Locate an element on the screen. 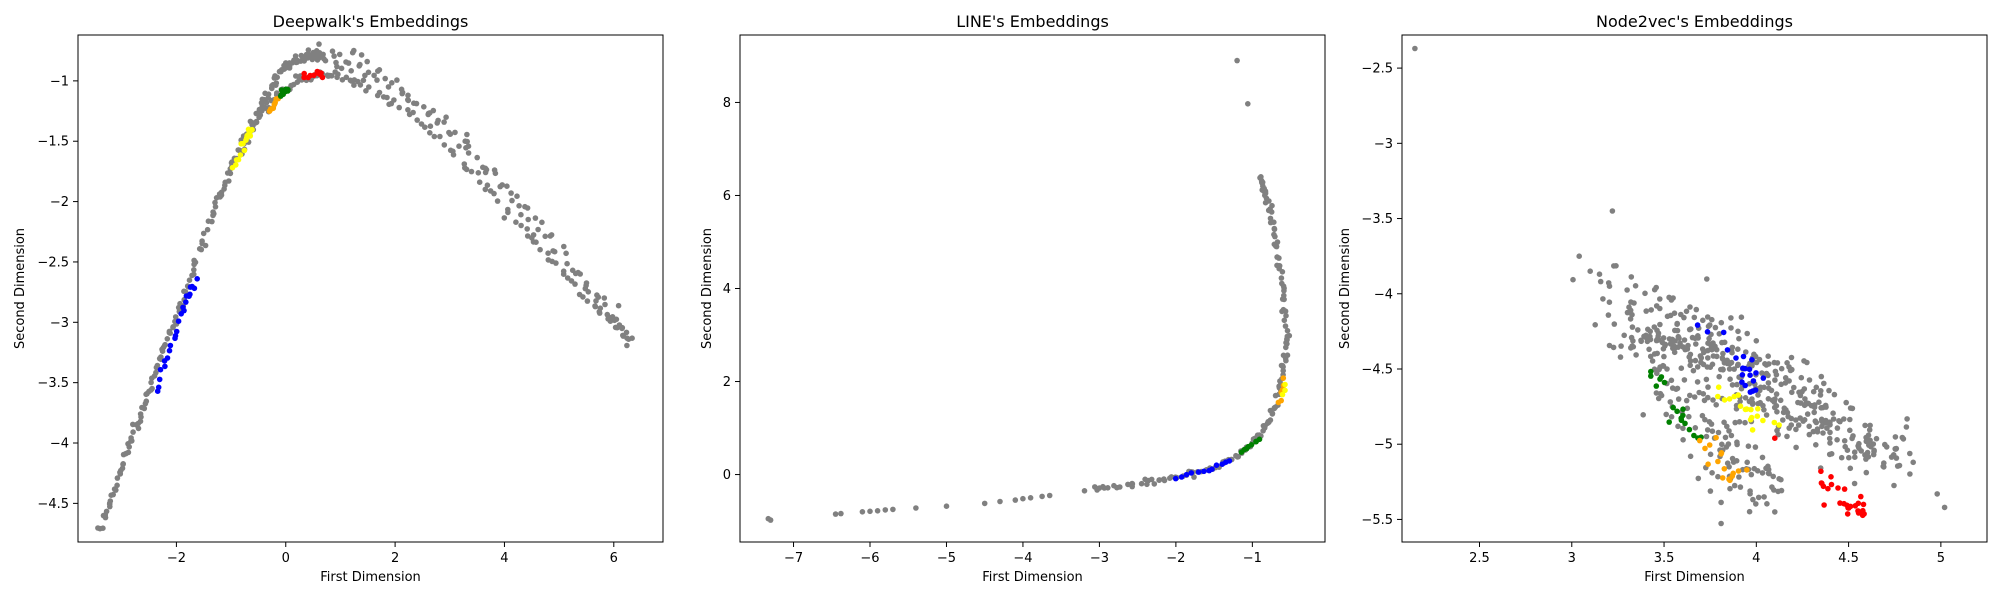  x-tick-label: 3 is located at coordinates (1572, 558).